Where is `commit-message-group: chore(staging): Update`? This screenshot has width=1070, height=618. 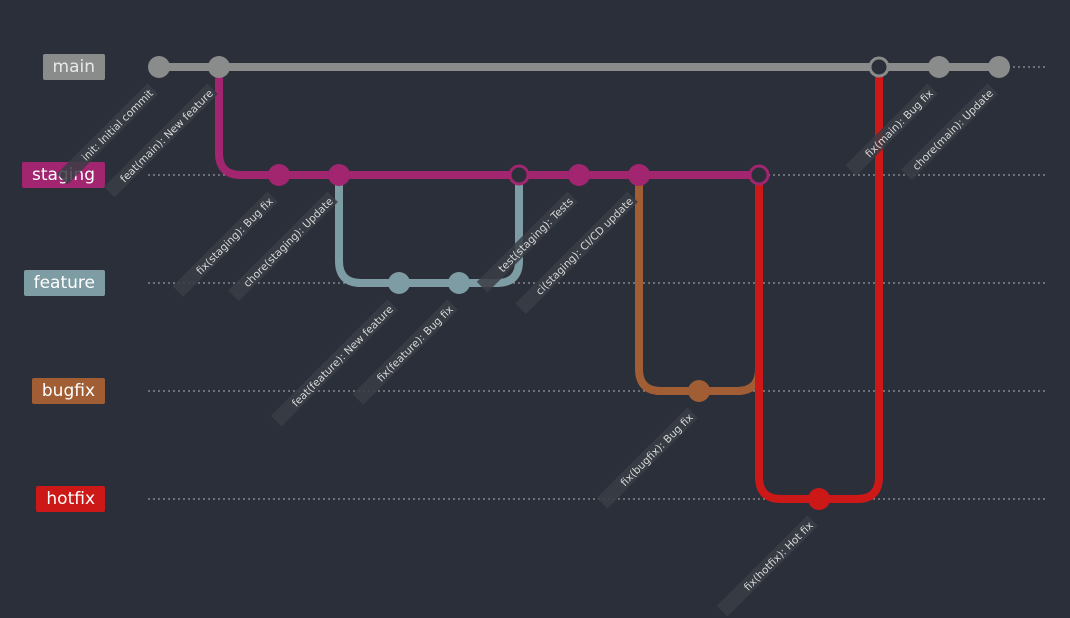 commit-message-group: chore(staging): Update is located at coordinates (283, 246).